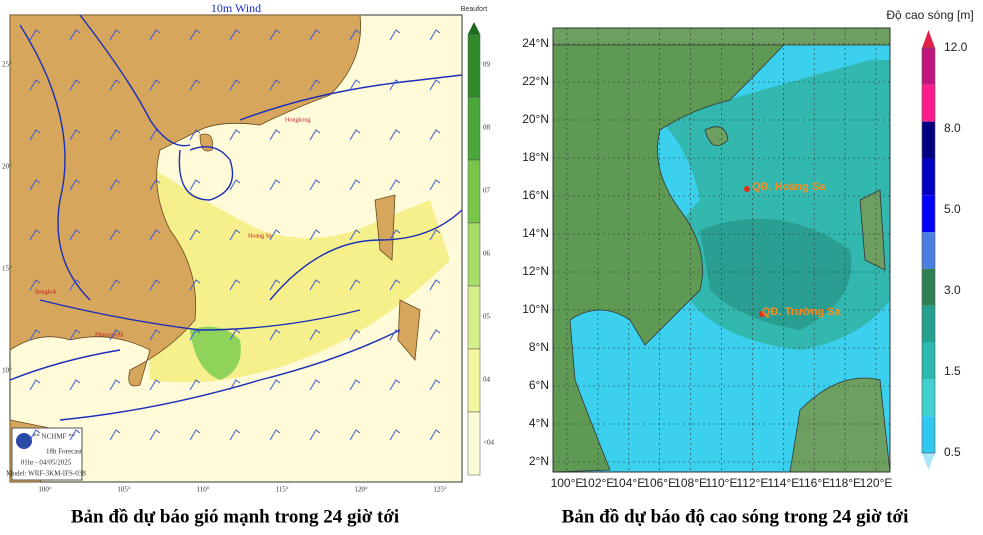  Describe the element at coordinates (361, 490) in the screenshot. I see `lon-label: 120°` at that location.